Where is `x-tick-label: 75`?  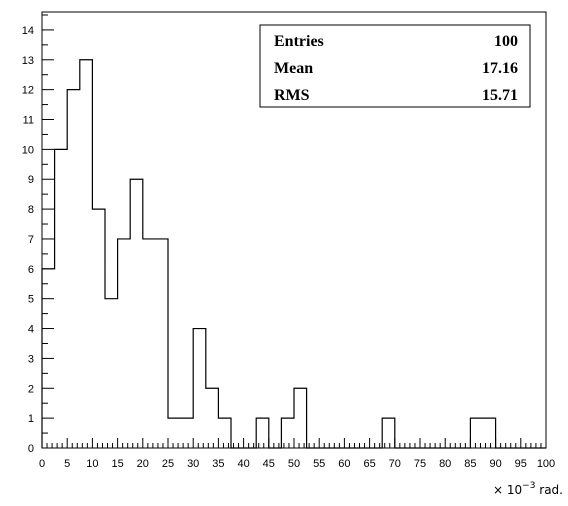 x-tick-label: 75 is located at coordinates (420, 464).